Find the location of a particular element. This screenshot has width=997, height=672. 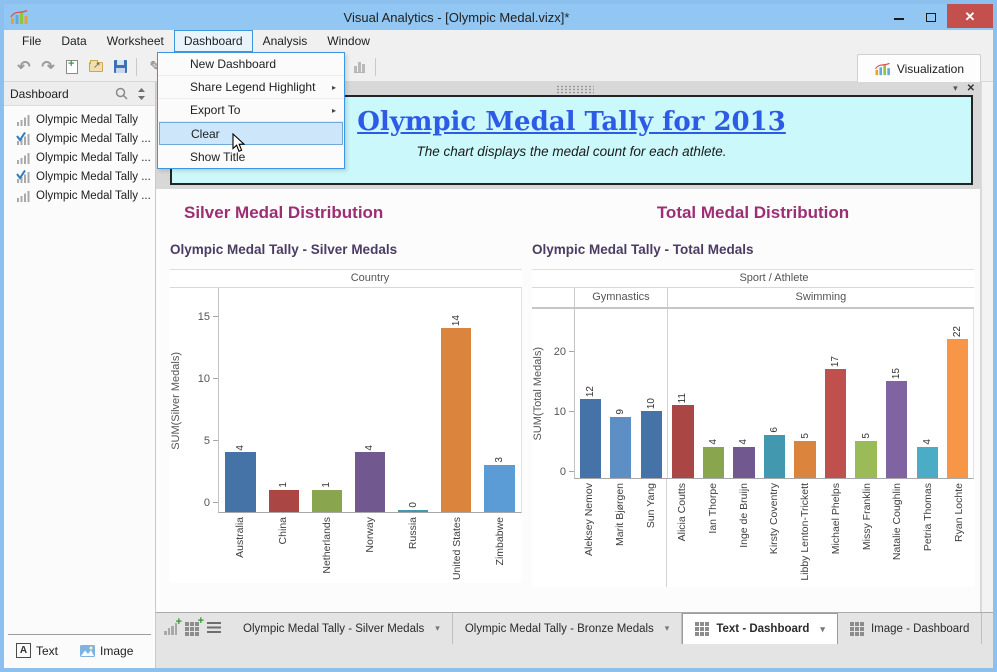

menu-item-new-dashboard: New Dashboard is located at coordinates (251, 64).